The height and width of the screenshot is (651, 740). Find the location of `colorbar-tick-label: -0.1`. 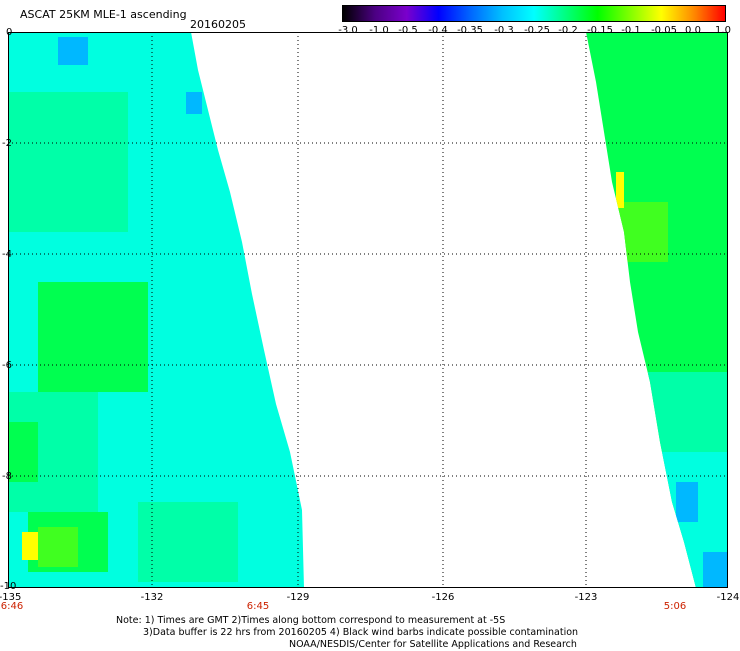

colorbar-tick-label: -0.1 is located at coordinates (631, 30).